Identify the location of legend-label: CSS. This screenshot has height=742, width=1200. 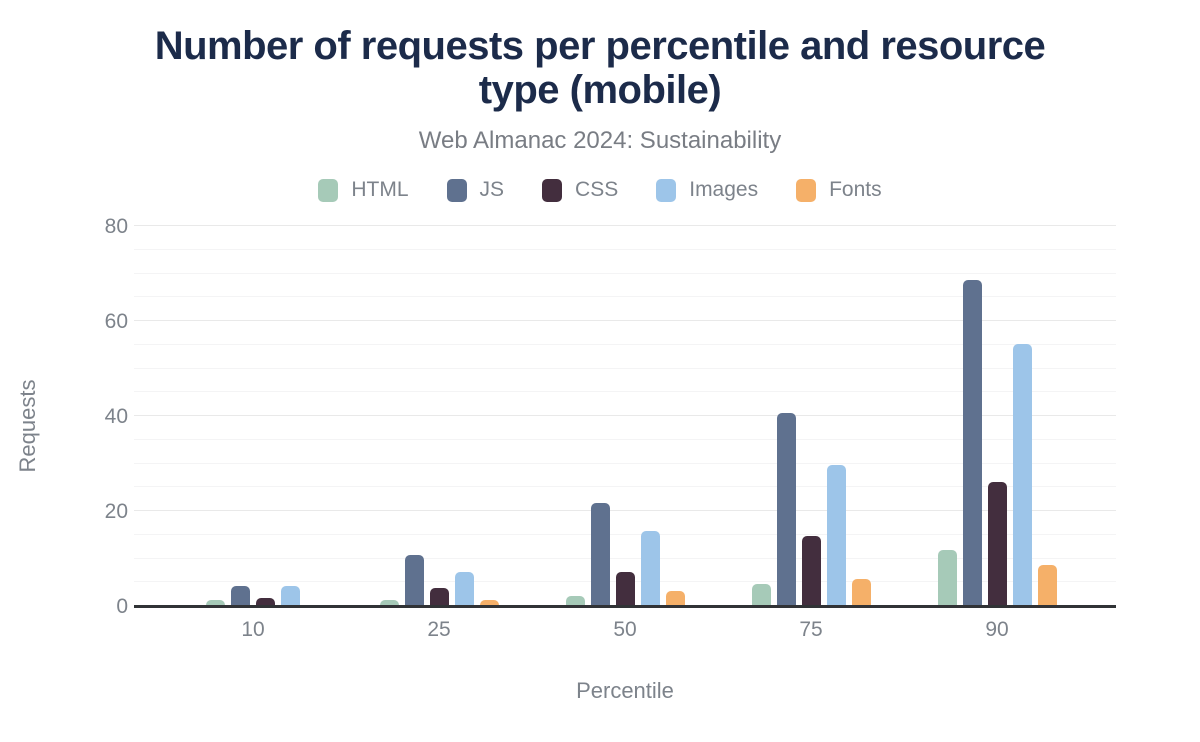
(597, 189).